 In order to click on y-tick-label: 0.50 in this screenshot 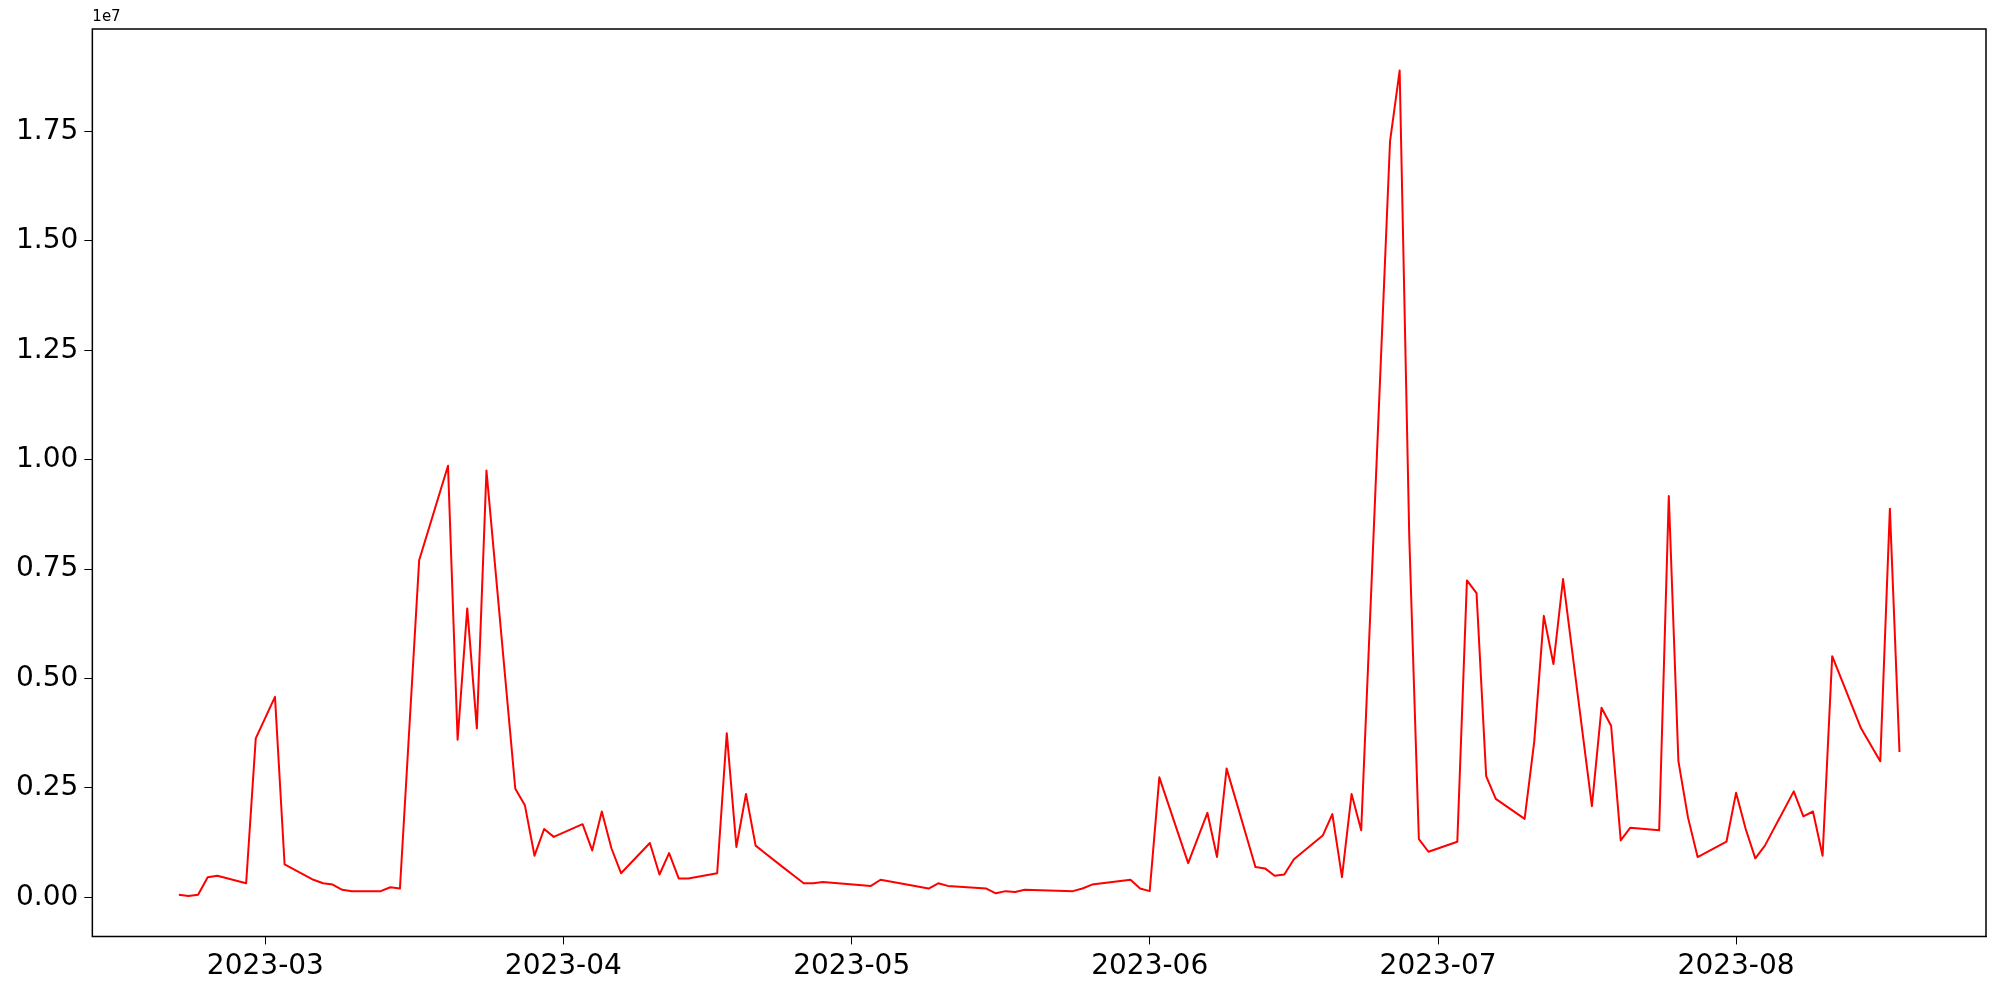, I will do `click(47, 676)`.